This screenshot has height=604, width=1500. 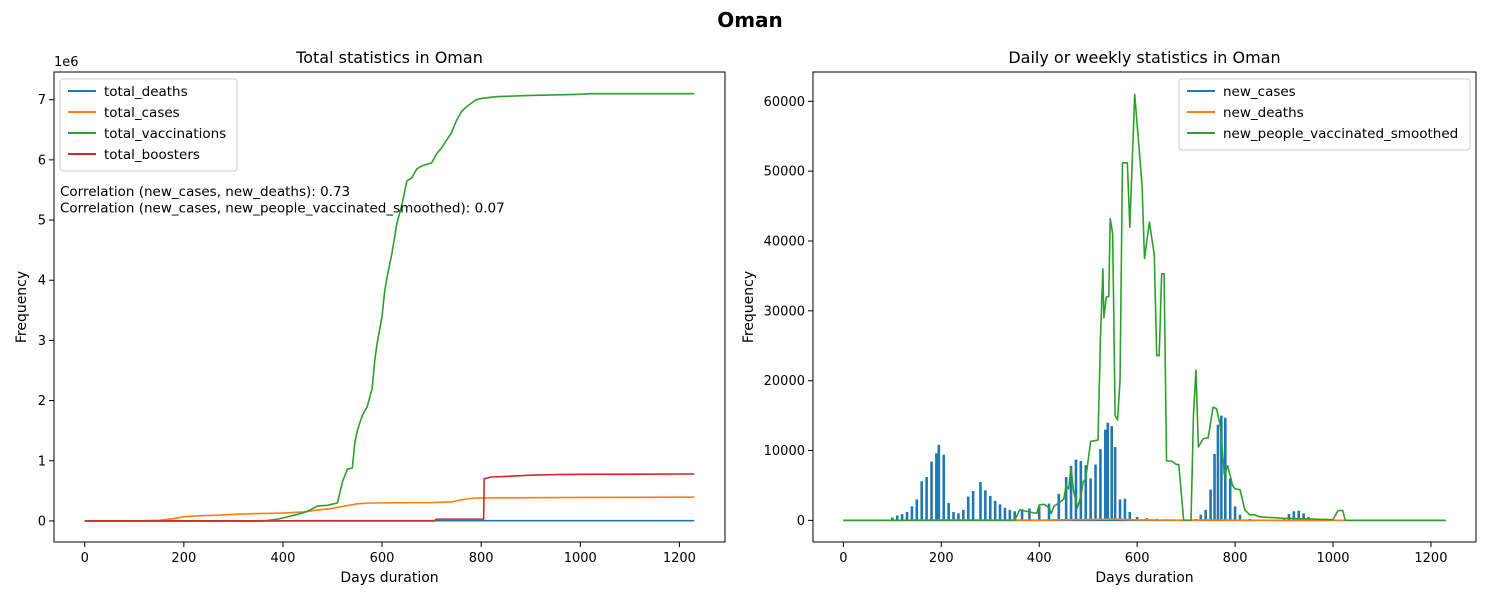 I want to click on chart1-y-tick-label: 3, so click(x=42, y=341).